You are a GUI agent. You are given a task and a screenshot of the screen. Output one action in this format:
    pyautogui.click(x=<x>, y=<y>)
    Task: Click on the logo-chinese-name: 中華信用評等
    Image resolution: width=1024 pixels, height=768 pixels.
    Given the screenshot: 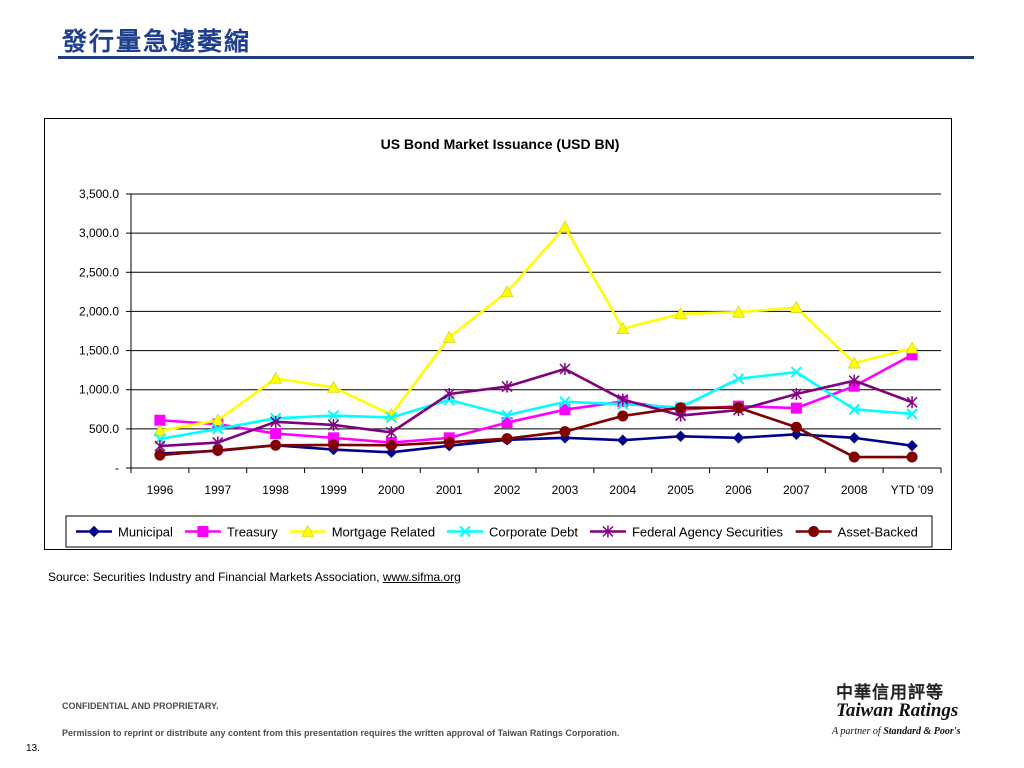 What is the action you would take?
    pyautogui.click(x=890, y=693)
    